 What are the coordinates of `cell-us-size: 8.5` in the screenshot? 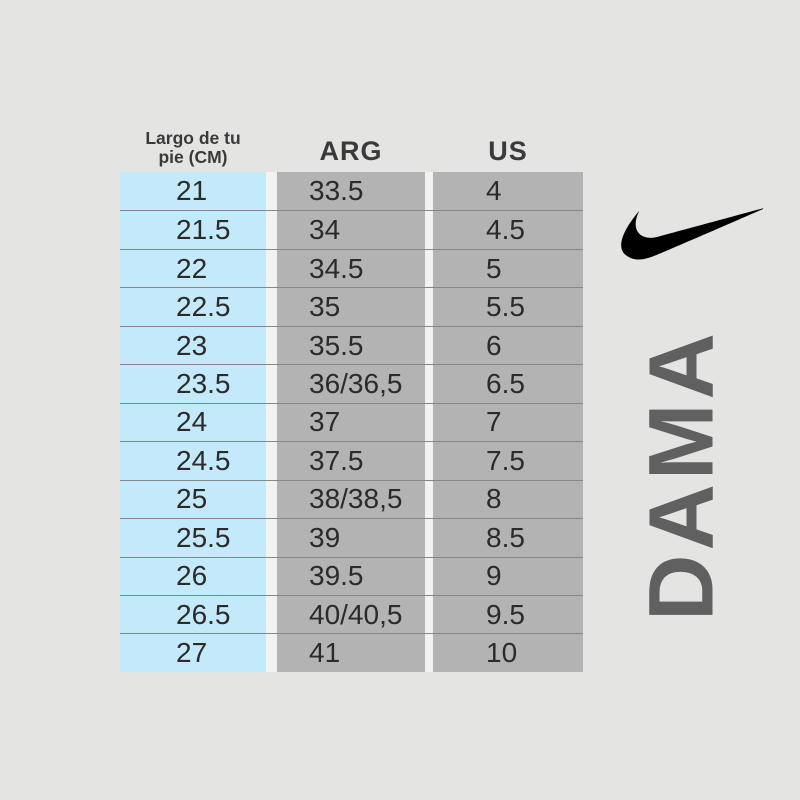 It's located at (508, 538).